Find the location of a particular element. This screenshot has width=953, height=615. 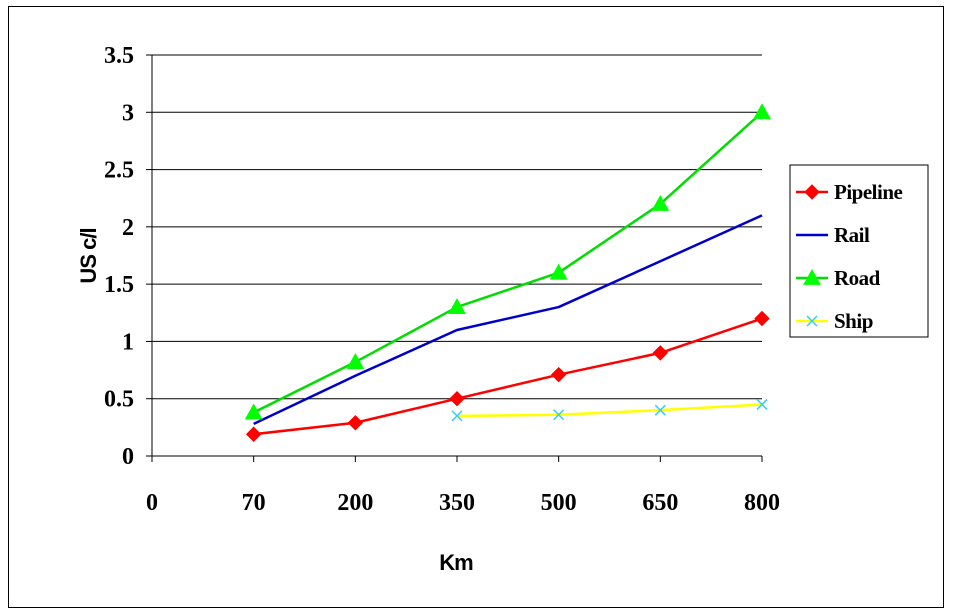

legend-item-road: Road is located at coordinates (838, 278).